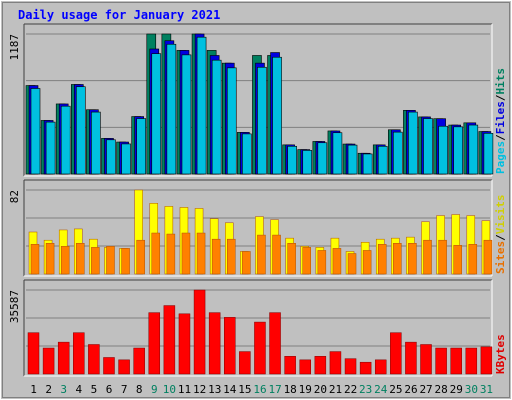 The image size is (512, 400). I want to click on legend-sites-label: Sites, so click(500, 257).